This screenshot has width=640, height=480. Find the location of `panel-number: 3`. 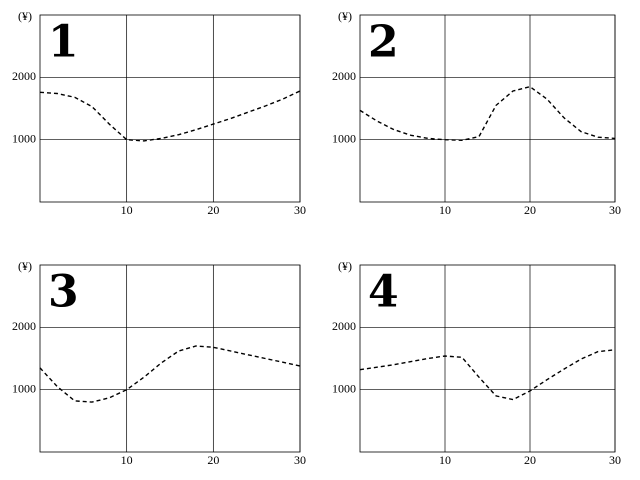

panel-number: 3 is located at coordinates (63, 292).